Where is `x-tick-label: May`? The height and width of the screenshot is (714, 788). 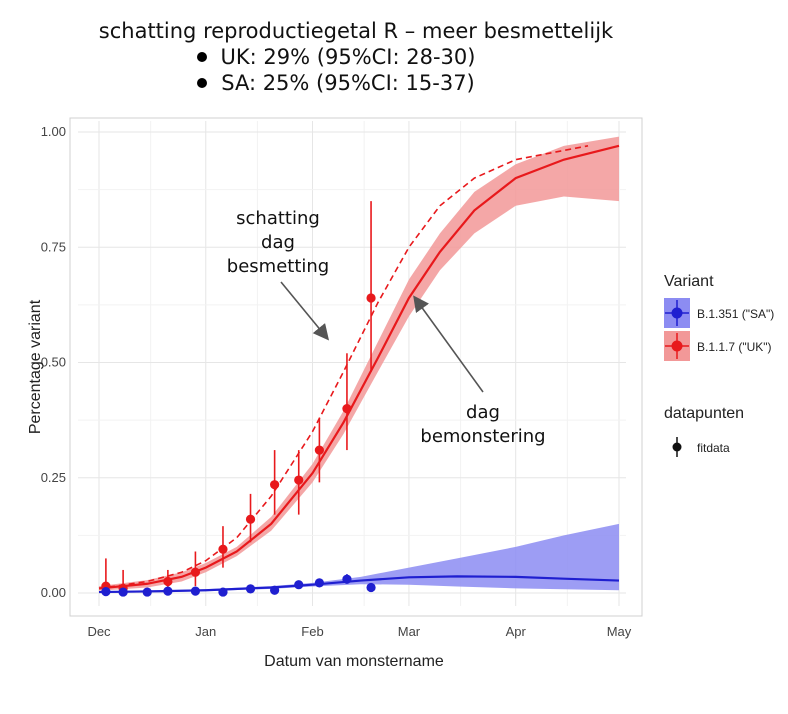 x-tick-label: May is located at coordinates (619, 631).